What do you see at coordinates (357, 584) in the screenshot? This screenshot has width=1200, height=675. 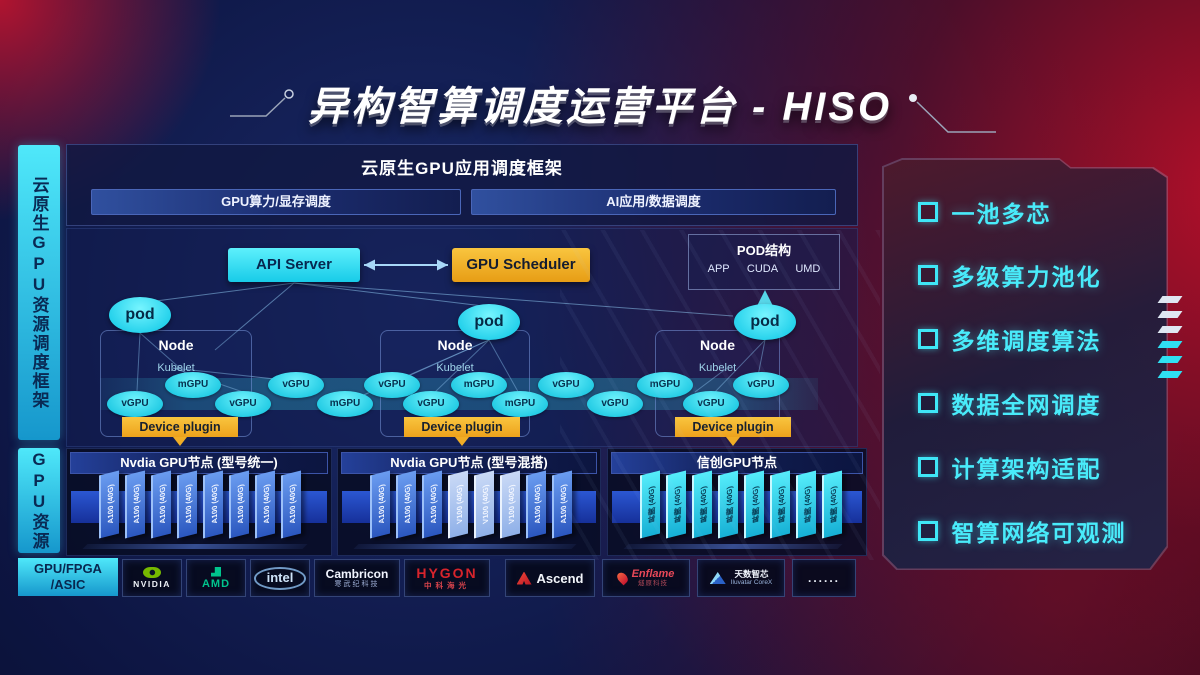 I see `vendor-subname: 寒武纪科技` at bounding box center [357, 584].